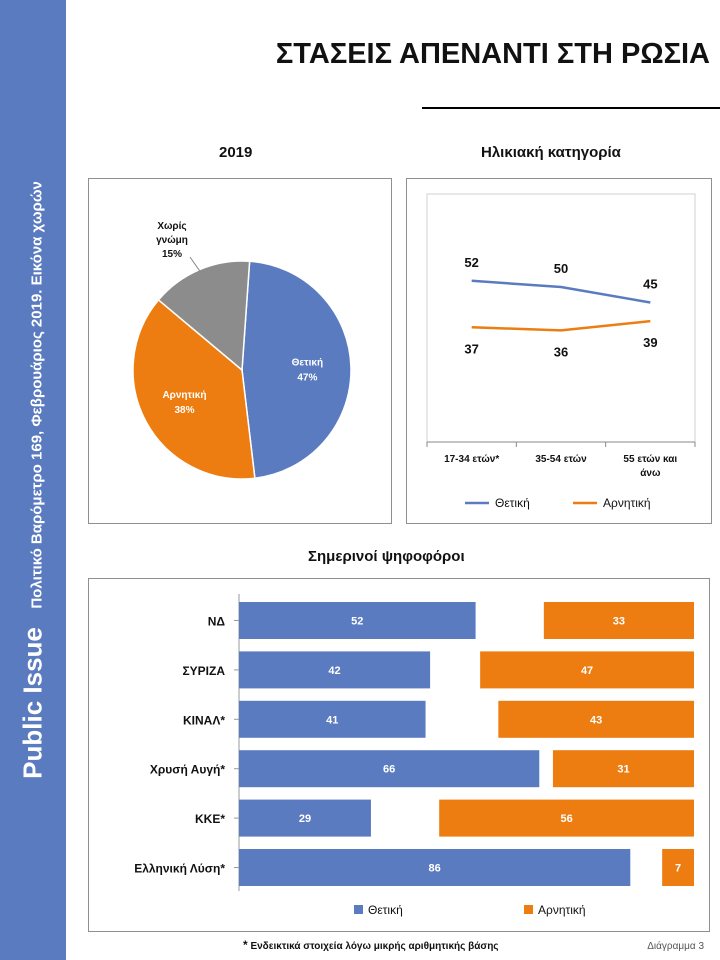 The height and width of the screenshot is (960, 720). Describe the element at coordinates (179, 869) in the screenshot. I see `category-label: Ελληνική Λύση*` at that location.